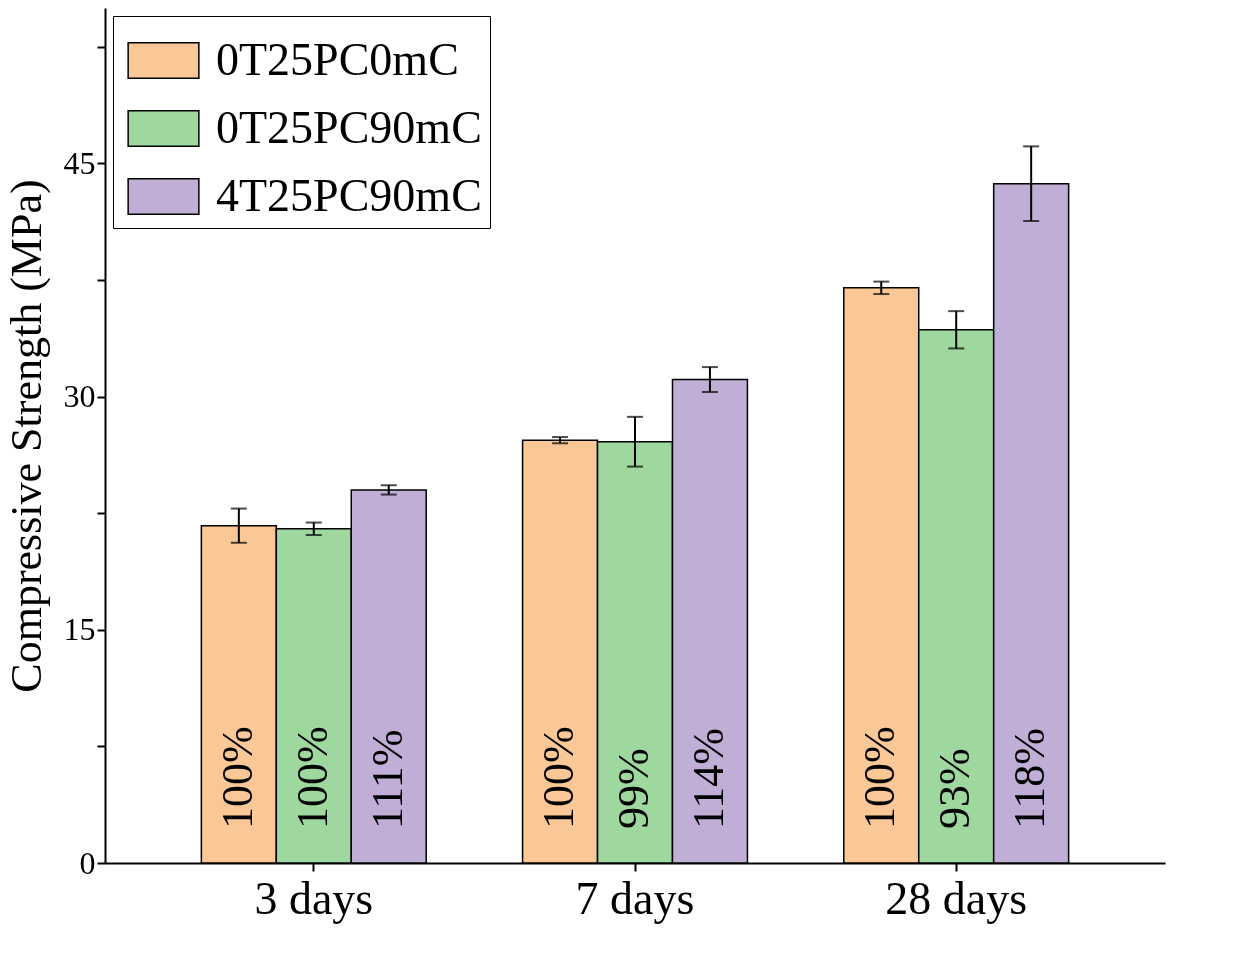  Describe the element at coordinates (26, 436) in the screenshot. I see `y-axis-title: Compressive Strength (MPa)` at that location.